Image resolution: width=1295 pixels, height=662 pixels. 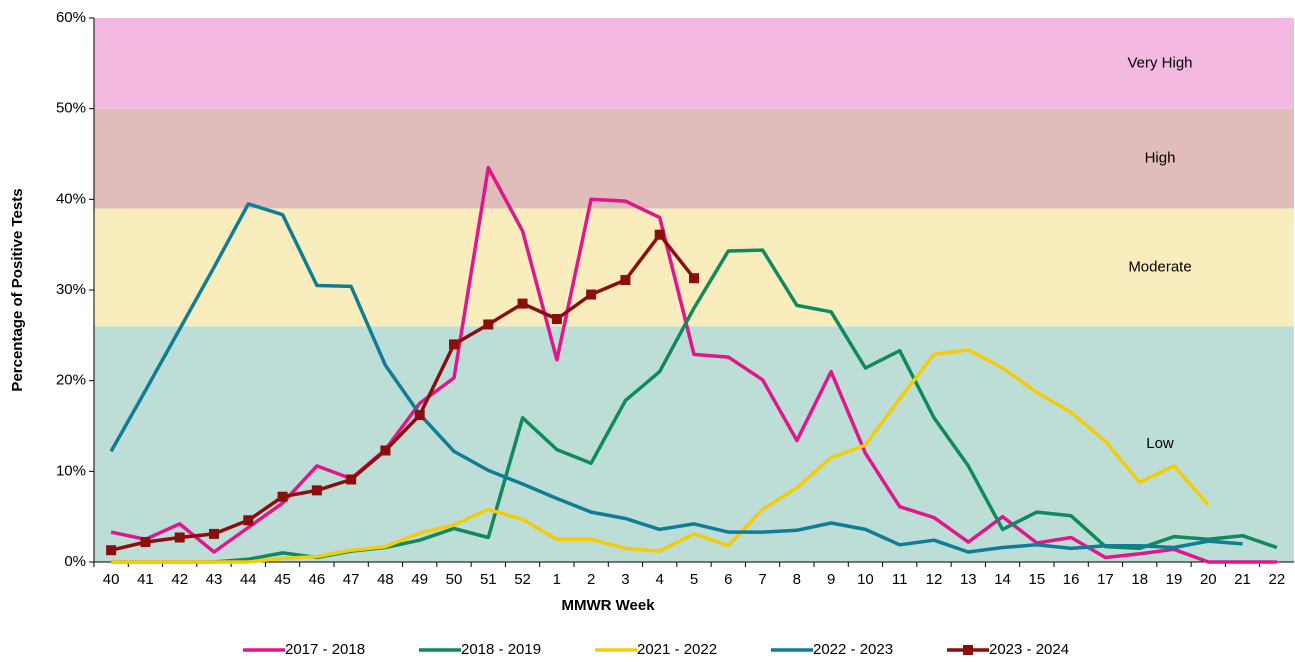 What do you see at coordinates (501, 649) in the screenshot?
I see `legend-label: 2018 - 2019` at bounding box center [501, 649].